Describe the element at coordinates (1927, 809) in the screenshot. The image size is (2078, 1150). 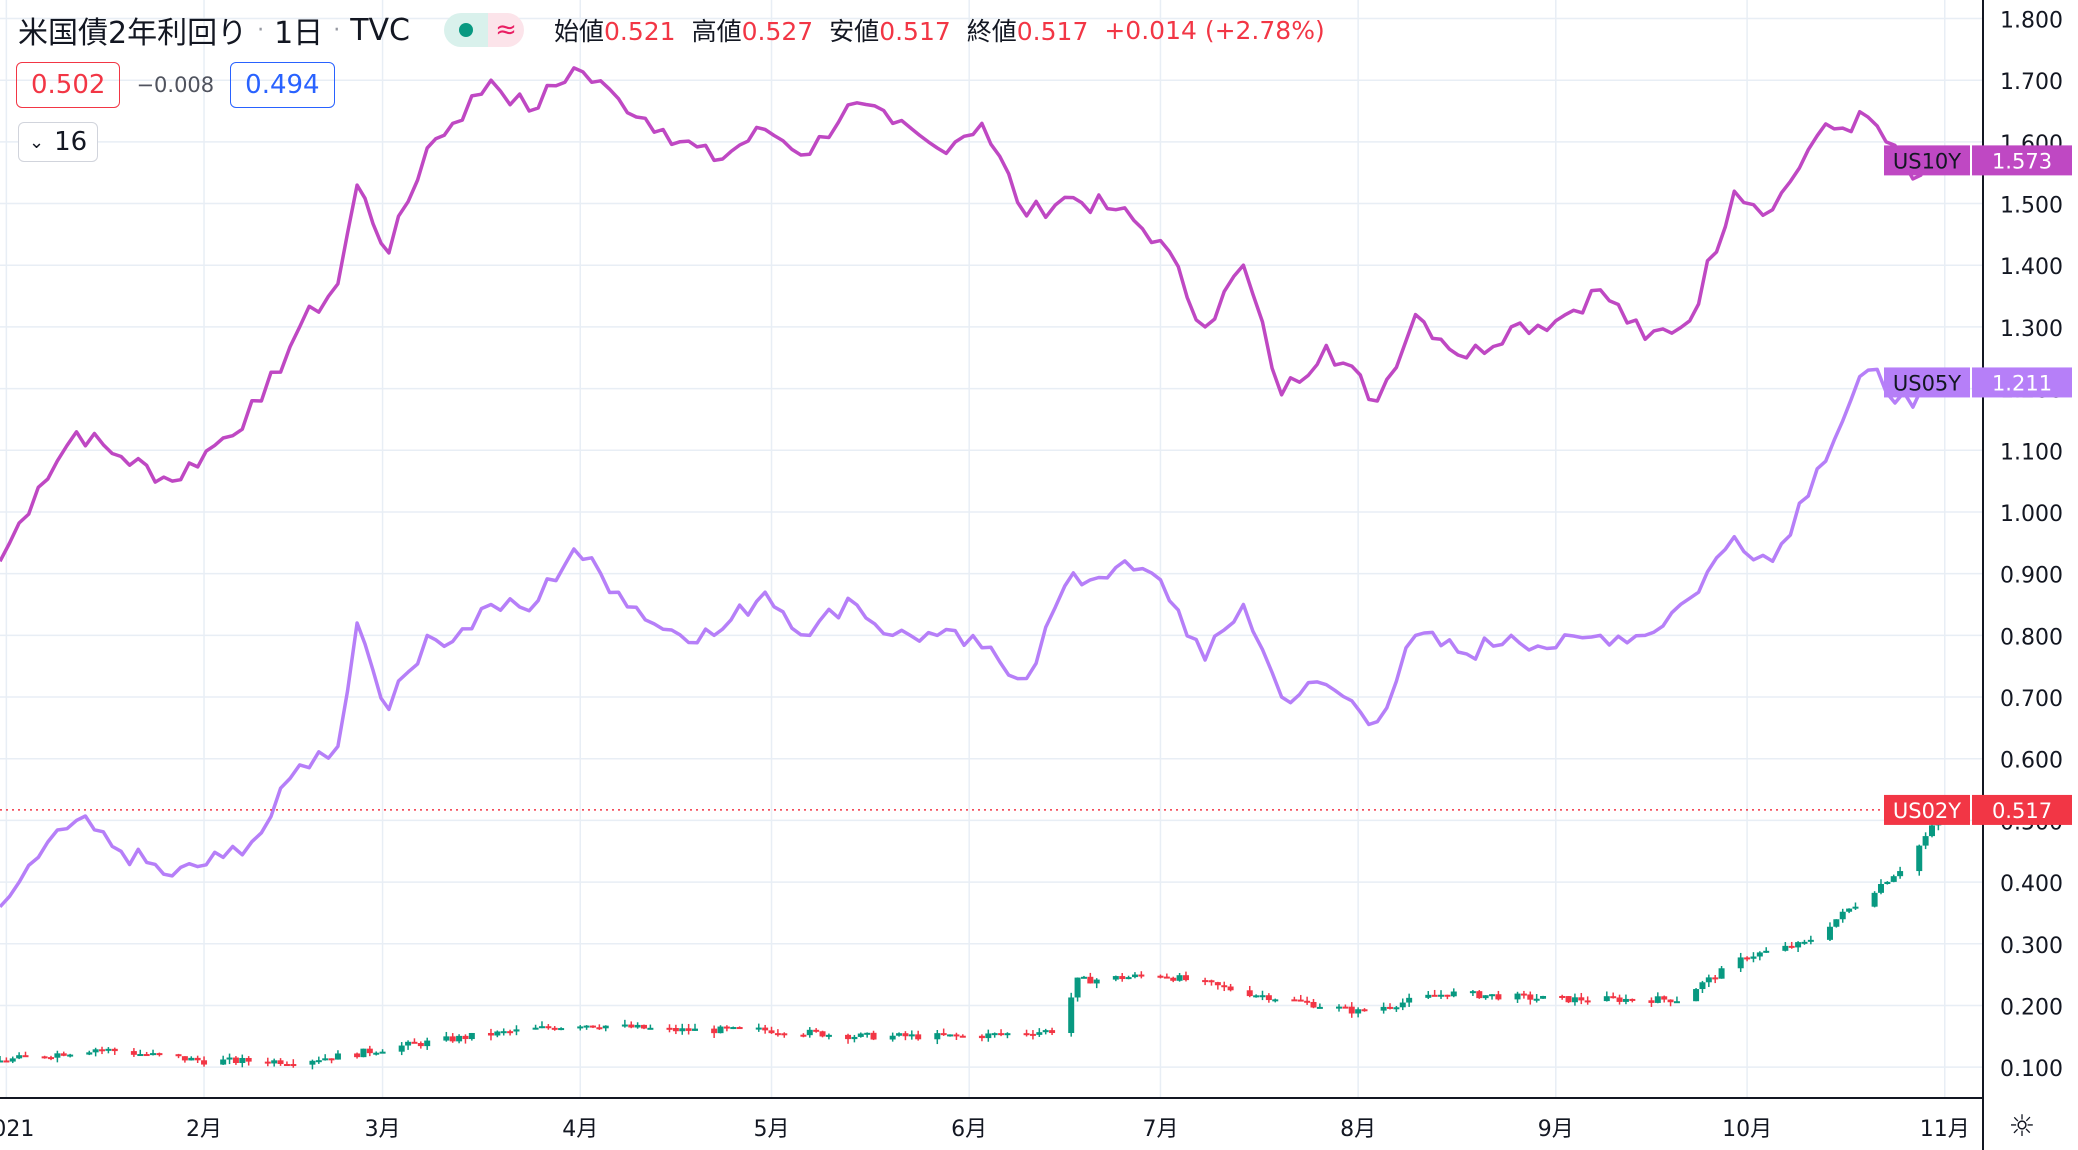
I see `series-tag-bg` at that location.